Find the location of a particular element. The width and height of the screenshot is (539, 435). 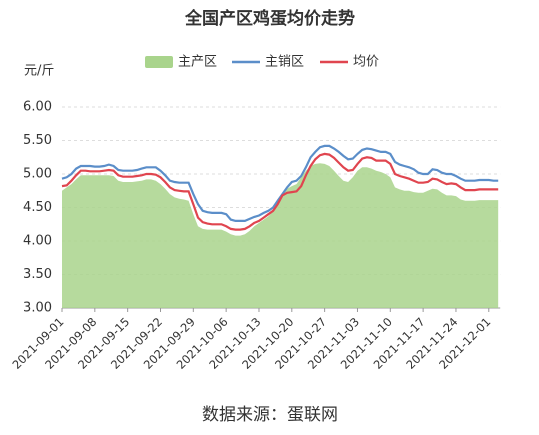

y-axis-label: 元/斤 is located at coordinates (39, 71).